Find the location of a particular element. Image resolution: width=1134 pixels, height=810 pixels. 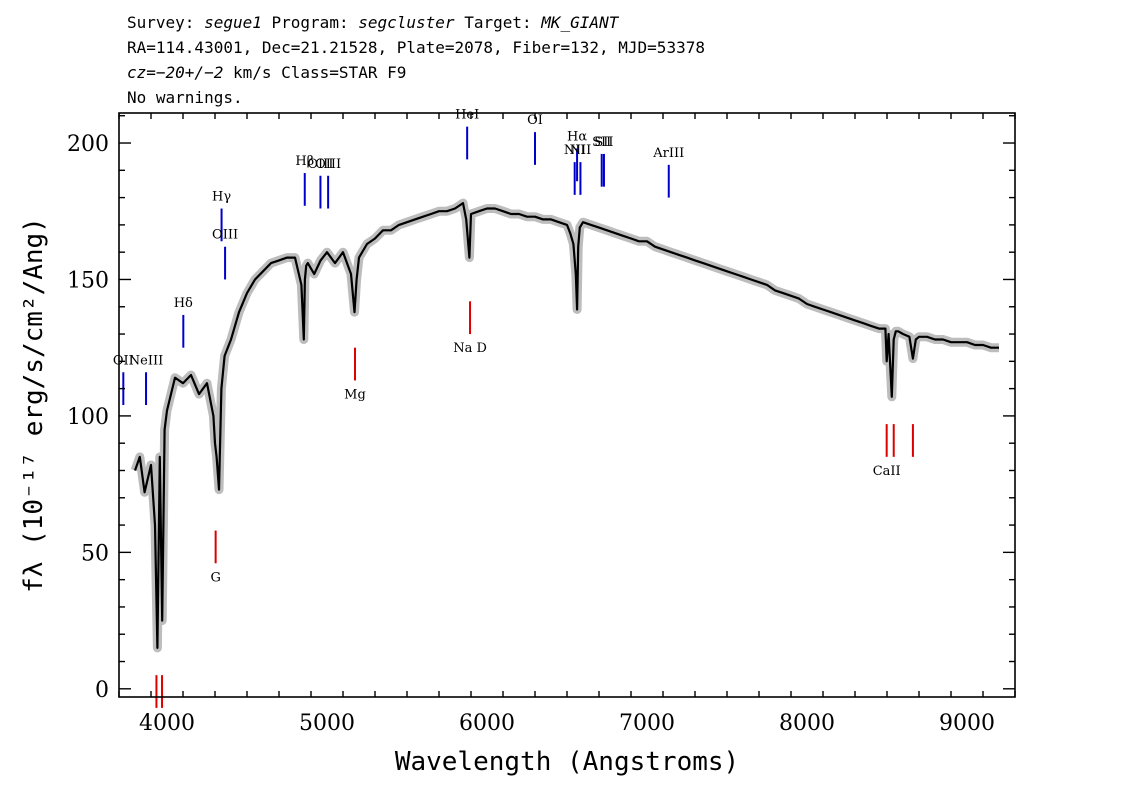

header-line-3: cz=−20+/−2 km/s Class=STAR F9 is located at coordinates (266, 72).